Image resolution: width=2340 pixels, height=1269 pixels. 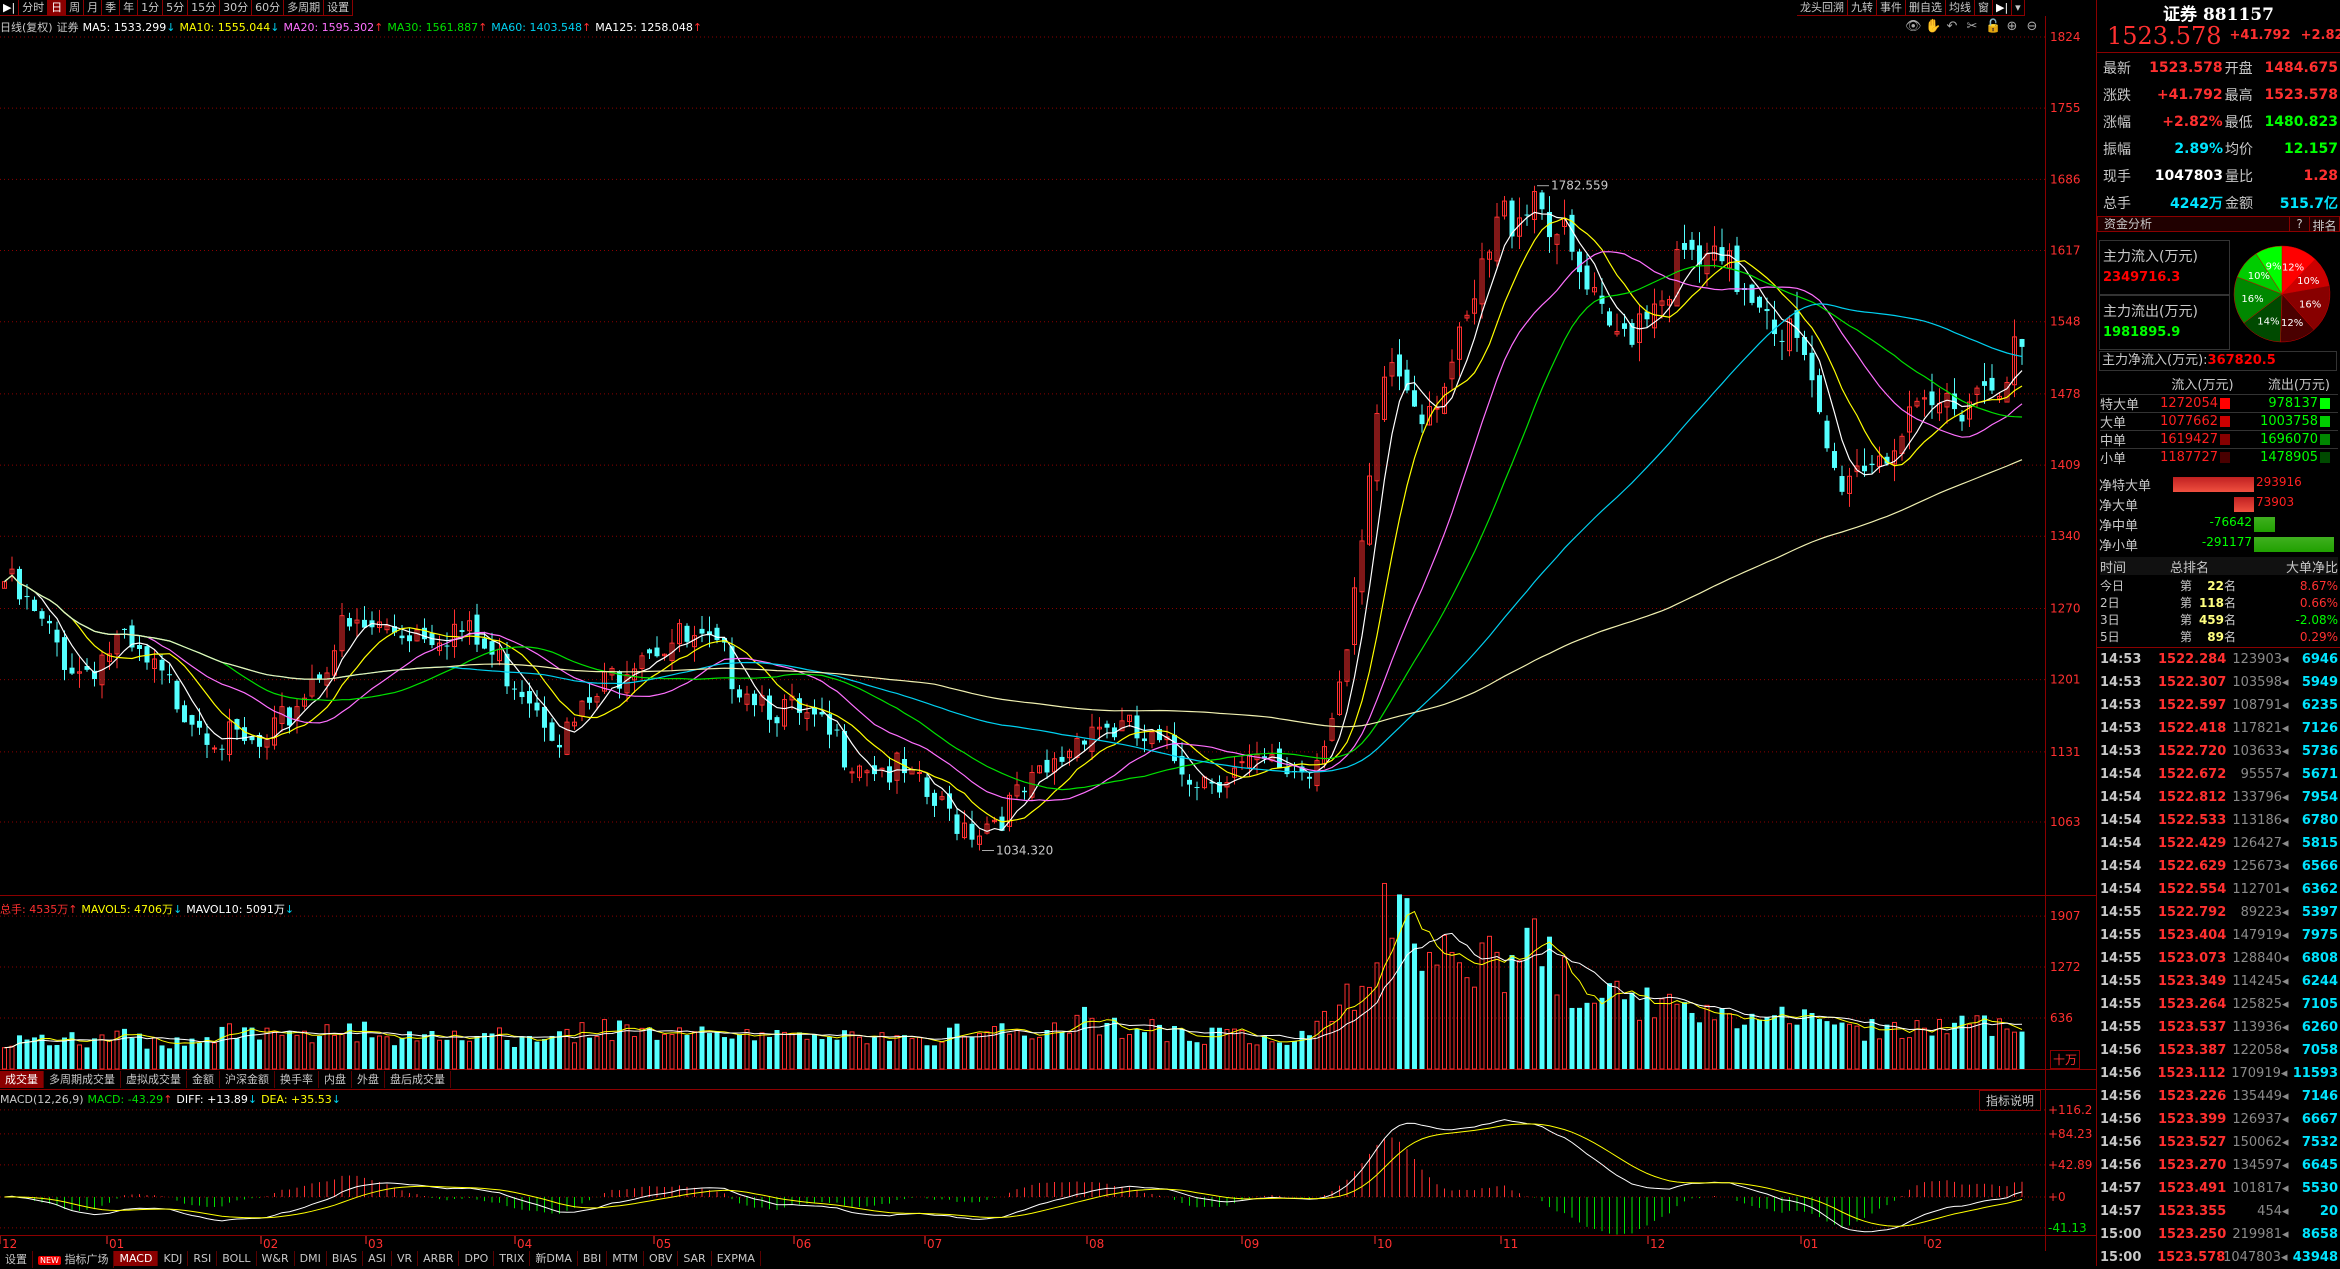 I want to click on flow-out-swatch, so click(x=2325, y=421).